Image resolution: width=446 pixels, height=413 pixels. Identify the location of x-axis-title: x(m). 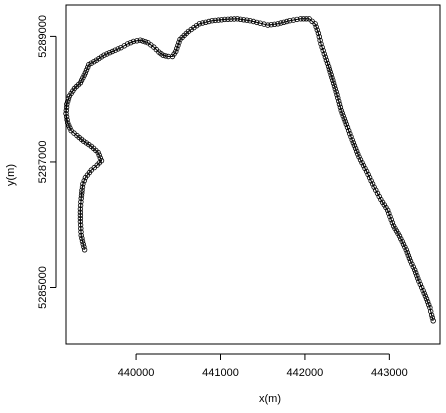
(270, 399).